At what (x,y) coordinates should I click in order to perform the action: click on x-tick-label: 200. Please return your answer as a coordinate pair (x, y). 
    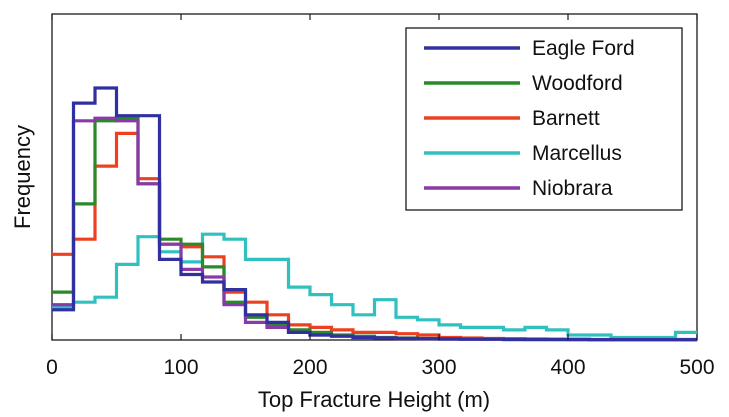
    Looking at the image, I should click on (309, 367).